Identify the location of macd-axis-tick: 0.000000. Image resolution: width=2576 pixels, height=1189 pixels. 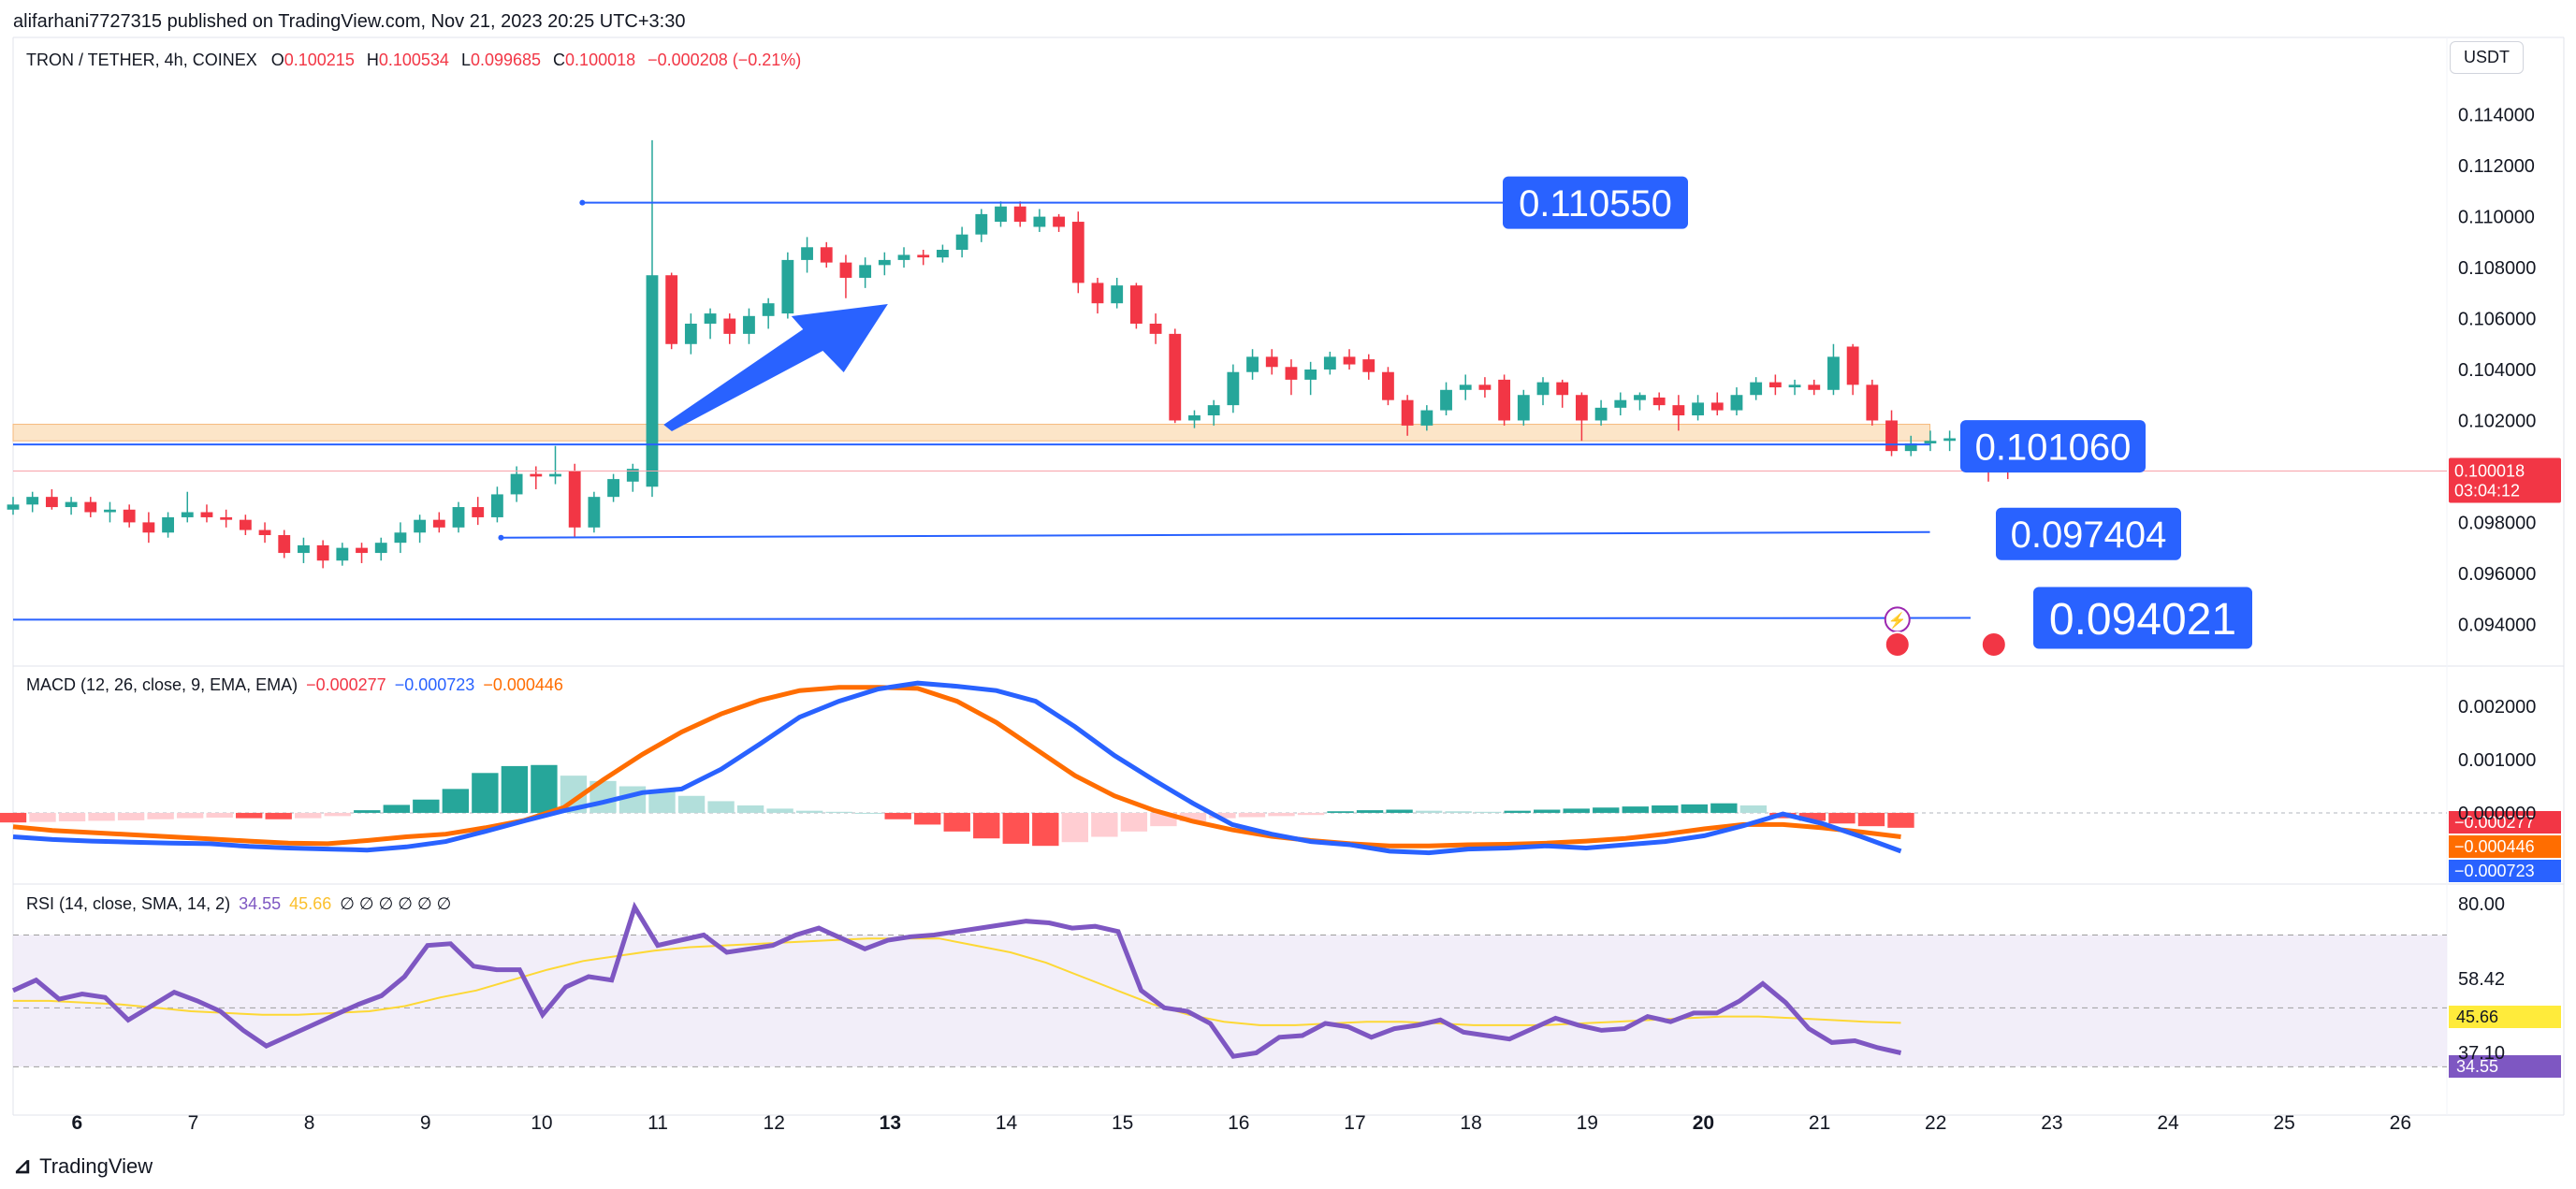
(2497, 814).